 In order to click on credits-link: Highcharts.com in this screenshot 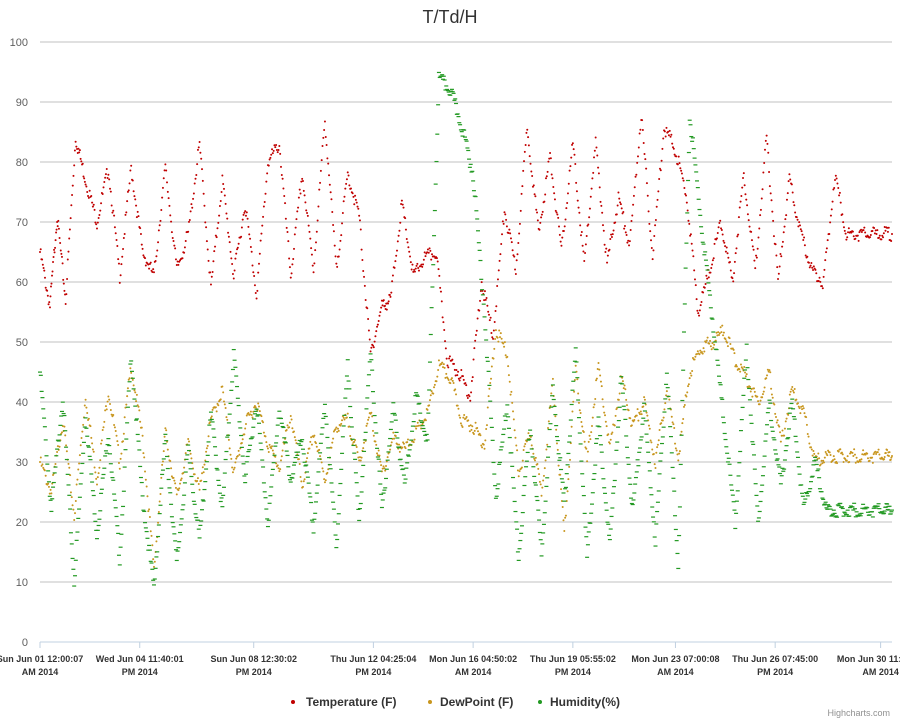, I will do `click(858, 713)`.